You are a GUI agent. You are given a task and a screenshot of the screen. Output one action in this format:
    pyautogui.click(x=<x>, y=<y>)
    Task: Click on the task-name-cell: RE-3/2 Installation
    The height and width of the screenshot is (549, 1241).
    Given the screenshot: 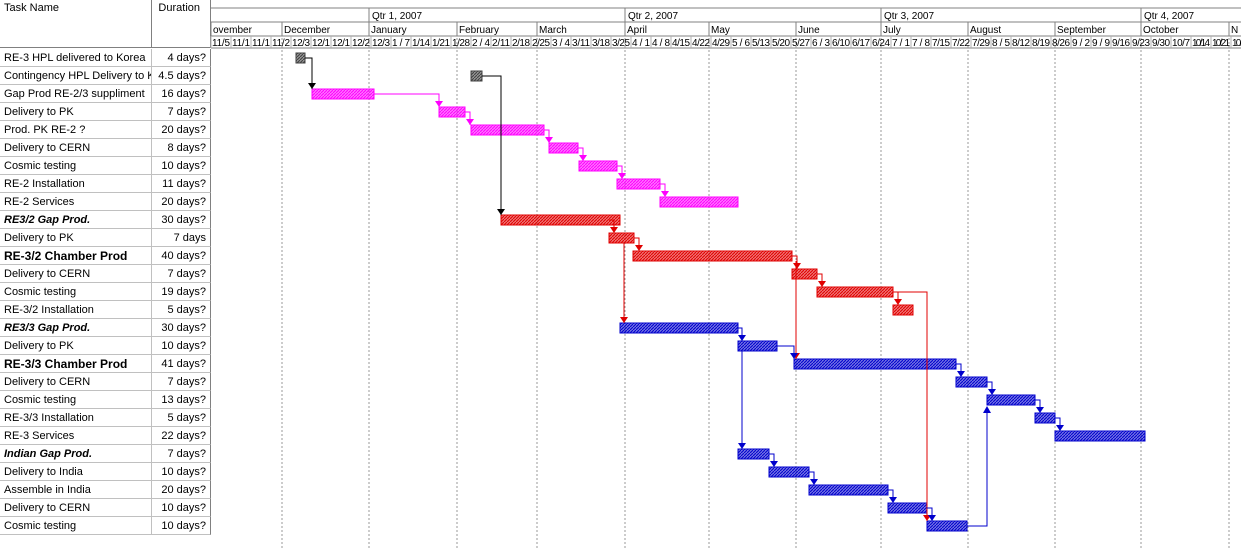 What is the action you would take?
    pyautogui.click(x=76, y=310)
    